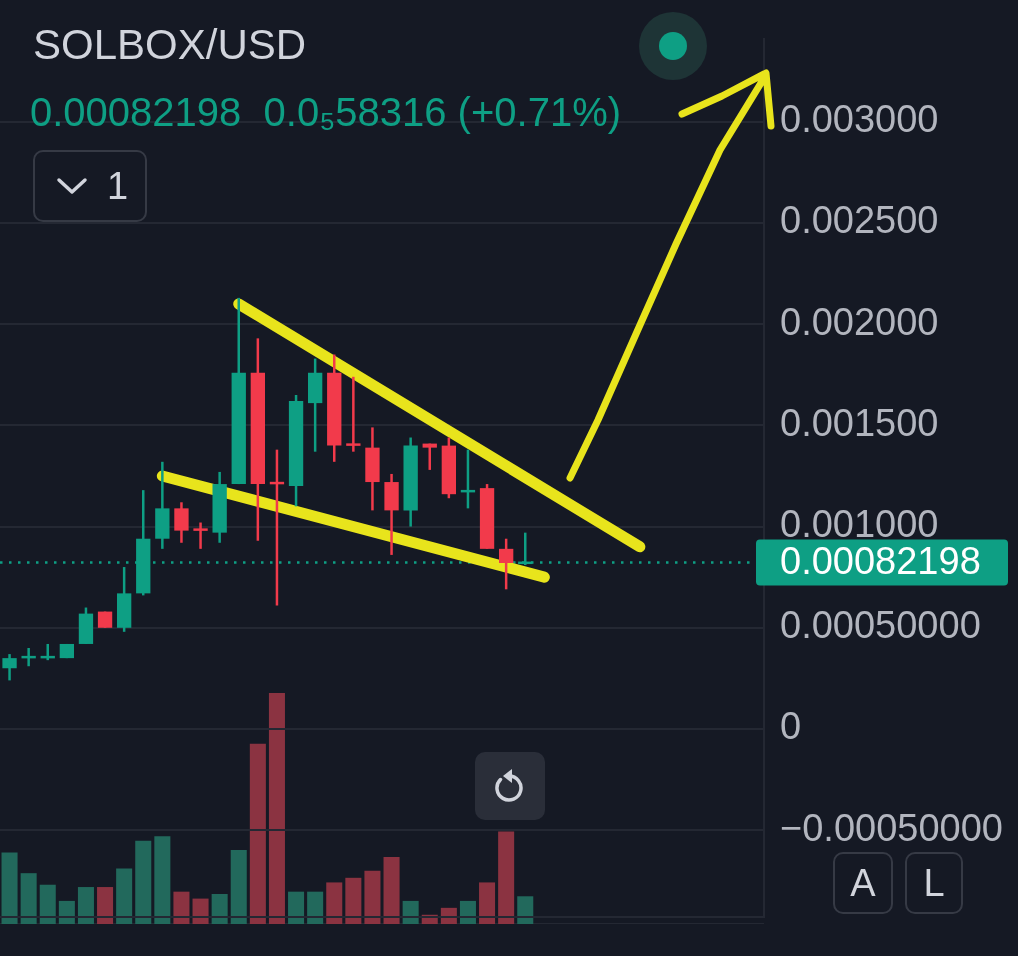  I want to click on annotation: 1, so click(118, 186).